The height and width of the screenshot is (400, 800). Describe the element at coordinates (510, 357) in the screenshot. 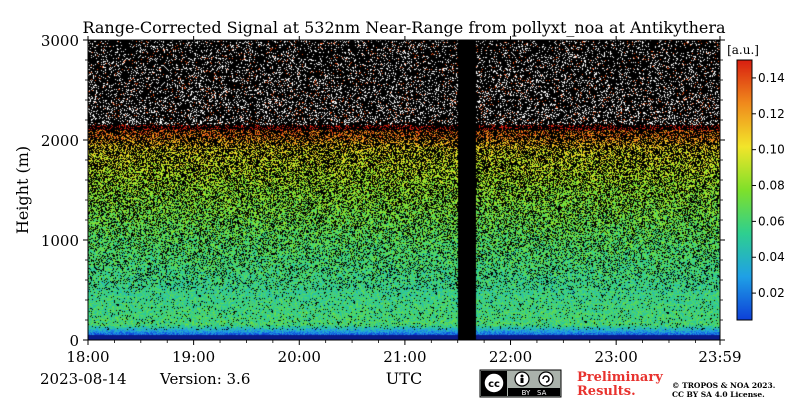

I see `x-tick-label: 22:00` at that location.